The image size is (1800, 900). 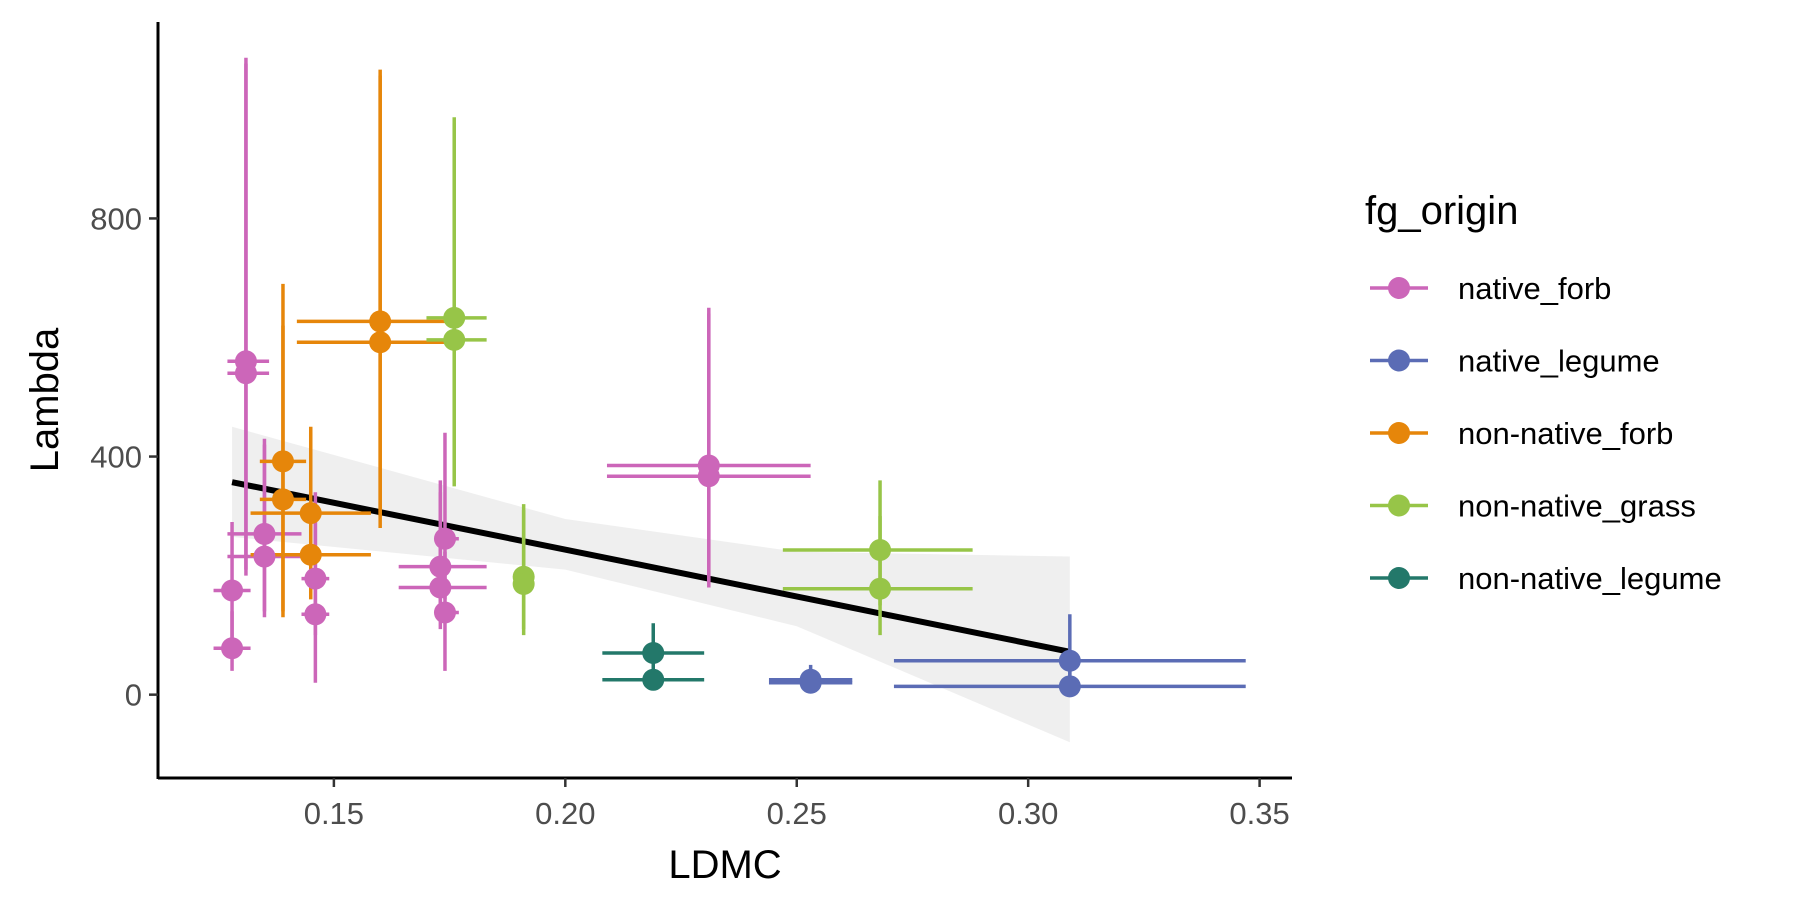 What do you see at coordinates (45, 399) in the screenshot?
I see `y-axis-title: Lambda` at bounding box center [45, 399].